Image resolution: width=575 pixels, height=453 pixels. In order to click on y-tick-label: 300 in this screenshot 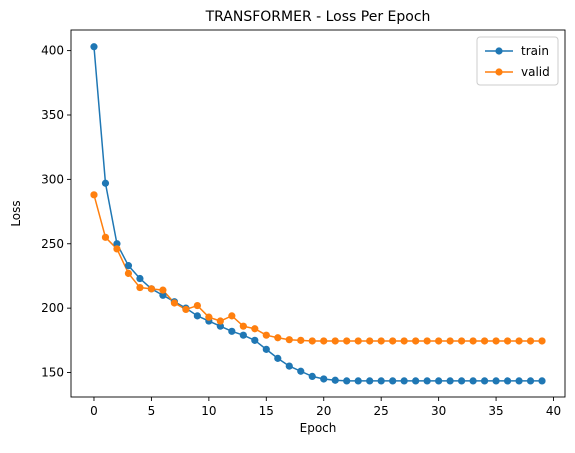, I will do `click(52, 179)`.